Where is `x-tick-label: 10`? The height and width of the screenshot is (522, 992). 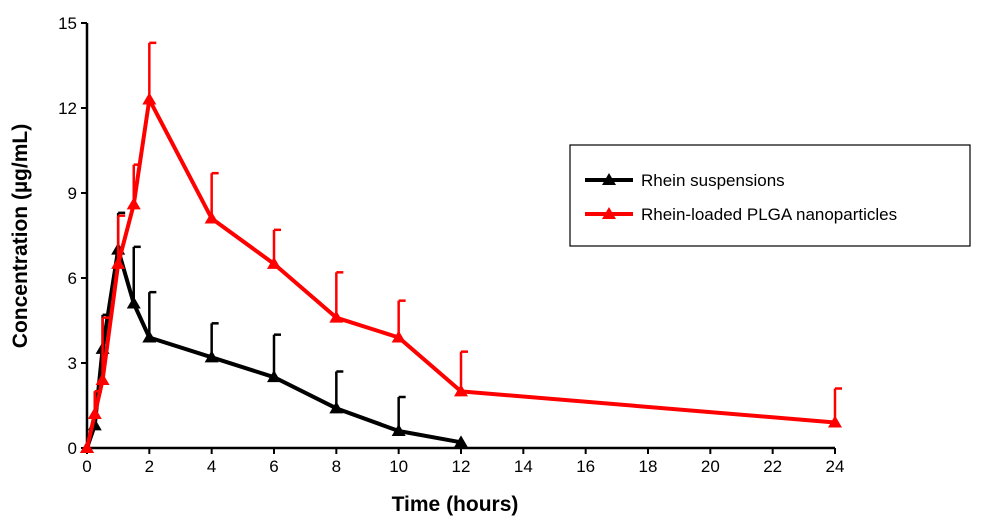
x-tick-label: 10 is located at coordinates (398, 466).